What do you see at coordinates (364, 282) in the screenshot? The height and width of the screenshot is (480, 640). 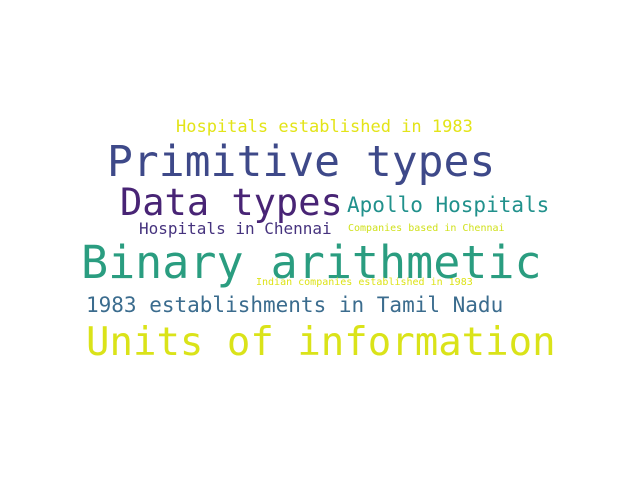 I see `cloud-word: Indian companies established in 1983` at bounding box center [364, 282].